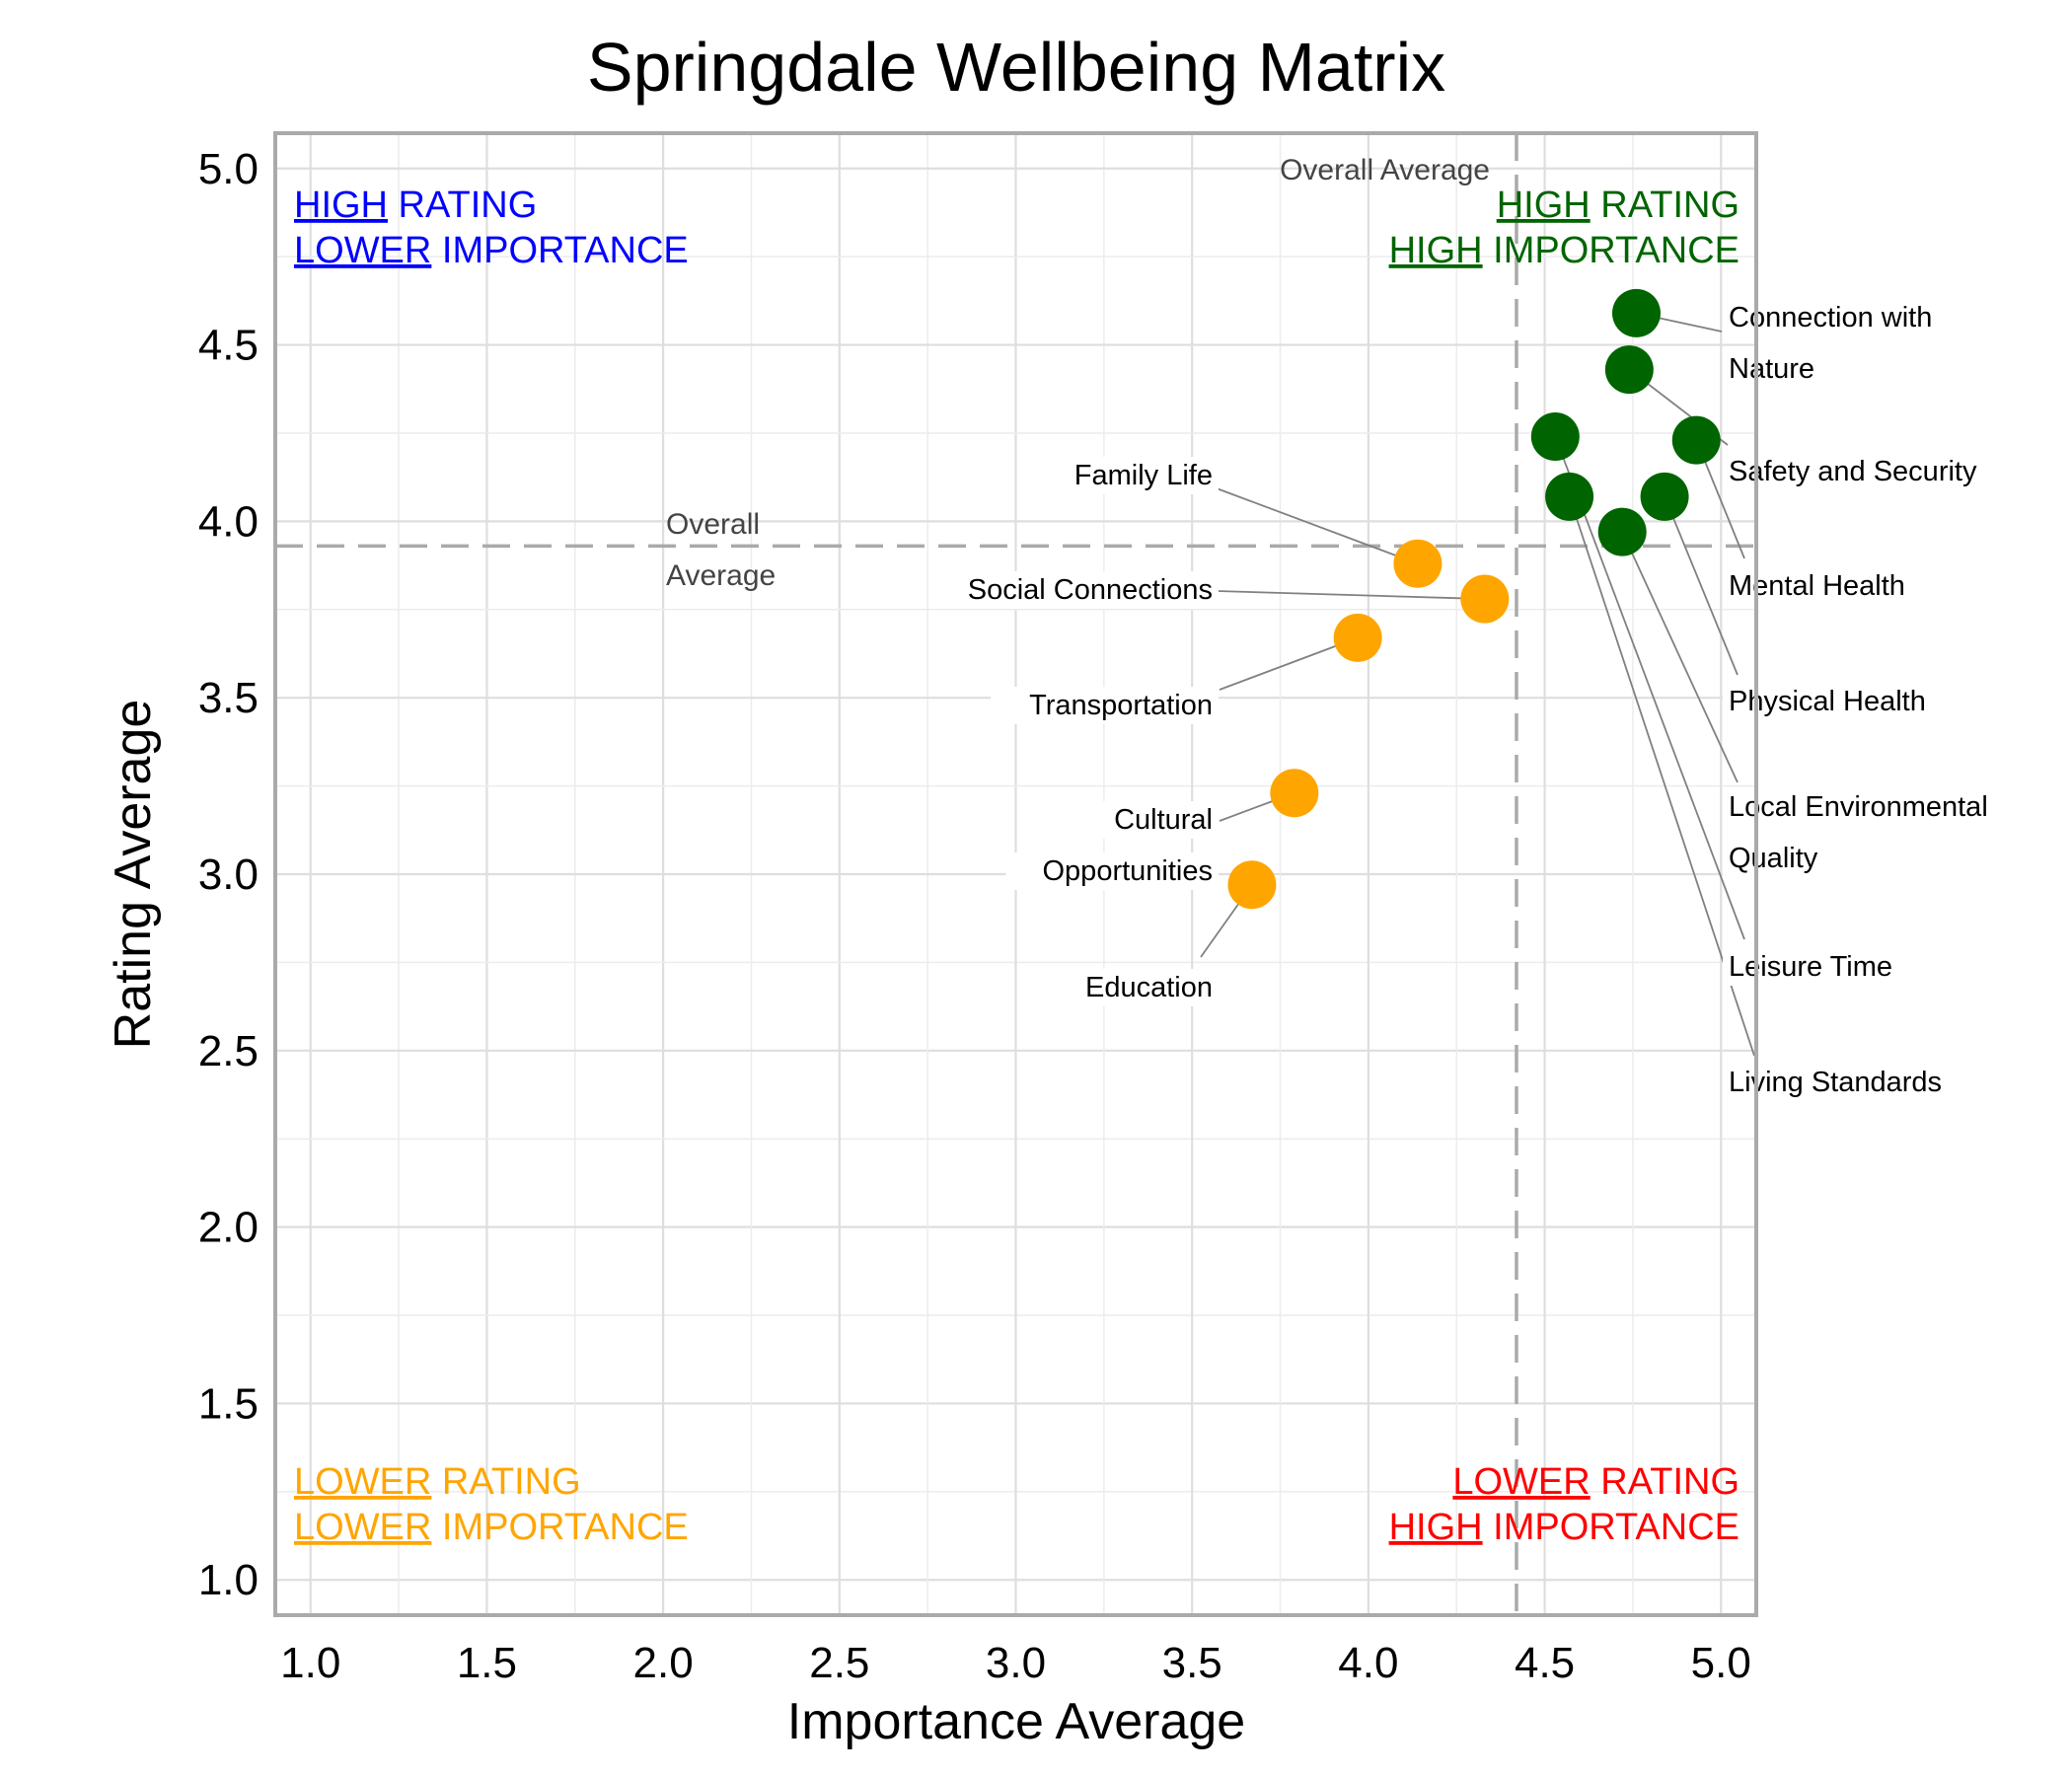 The image size is (2072, 1776). What do you see at coordinates (229, 875) in the screenshot?
I see `y-tick-label: 3.0` at bounding box center [229, 875].